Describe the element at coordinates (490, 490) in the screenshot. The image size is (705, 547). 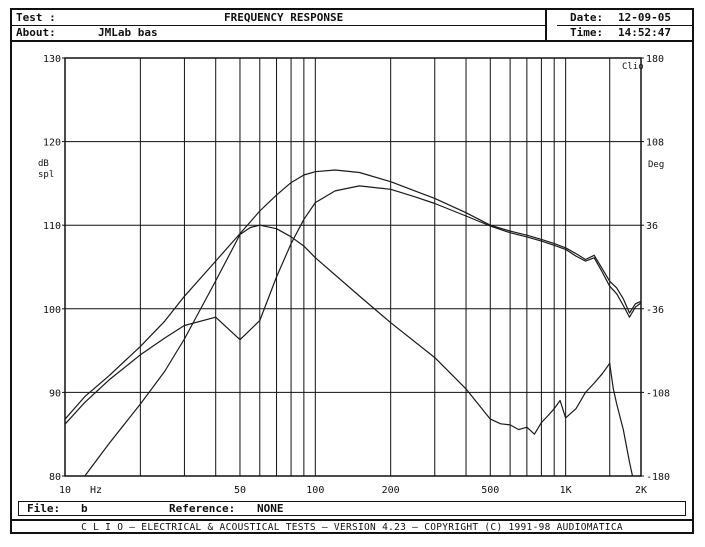
I see `x-tick-label: 500` at that location.